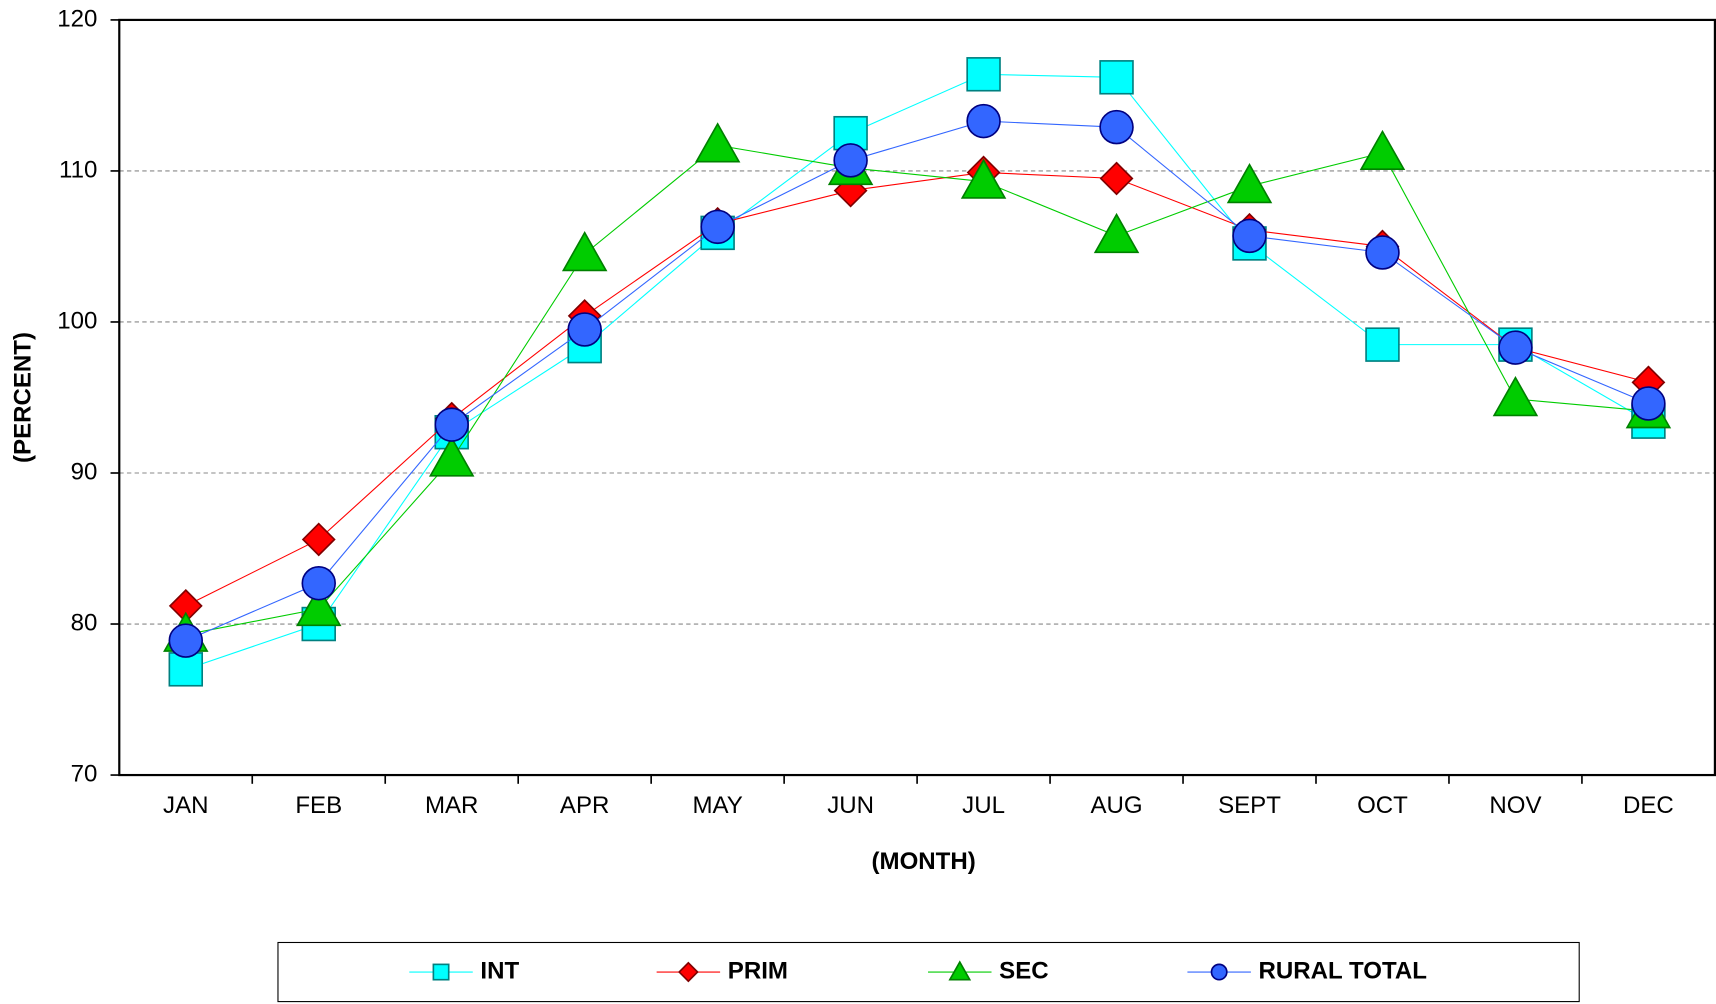 The width and height of the screenshot is (1716, 1004). I want to click on legend-label: PRIM, so click(758, 970).